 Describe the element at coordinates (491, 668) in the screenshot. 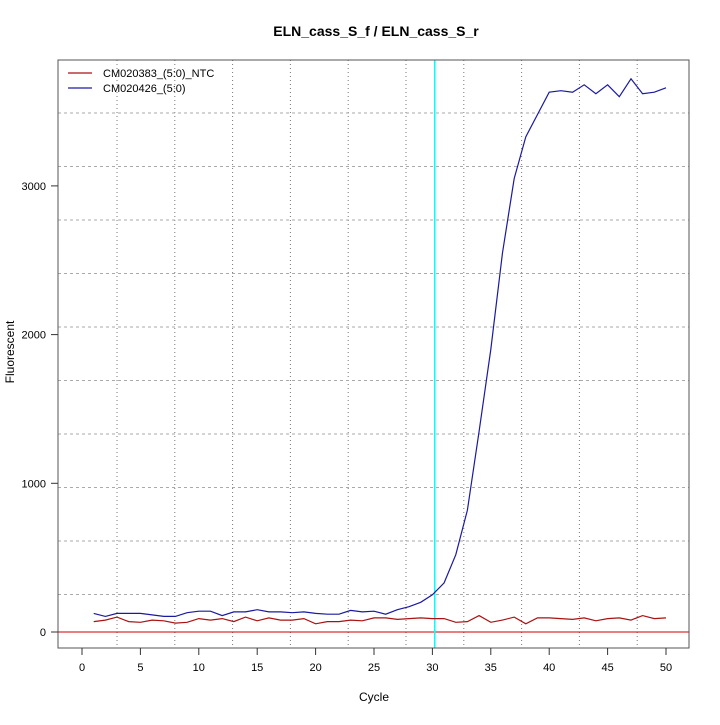

I see `x-tick-label: 35` at that location.